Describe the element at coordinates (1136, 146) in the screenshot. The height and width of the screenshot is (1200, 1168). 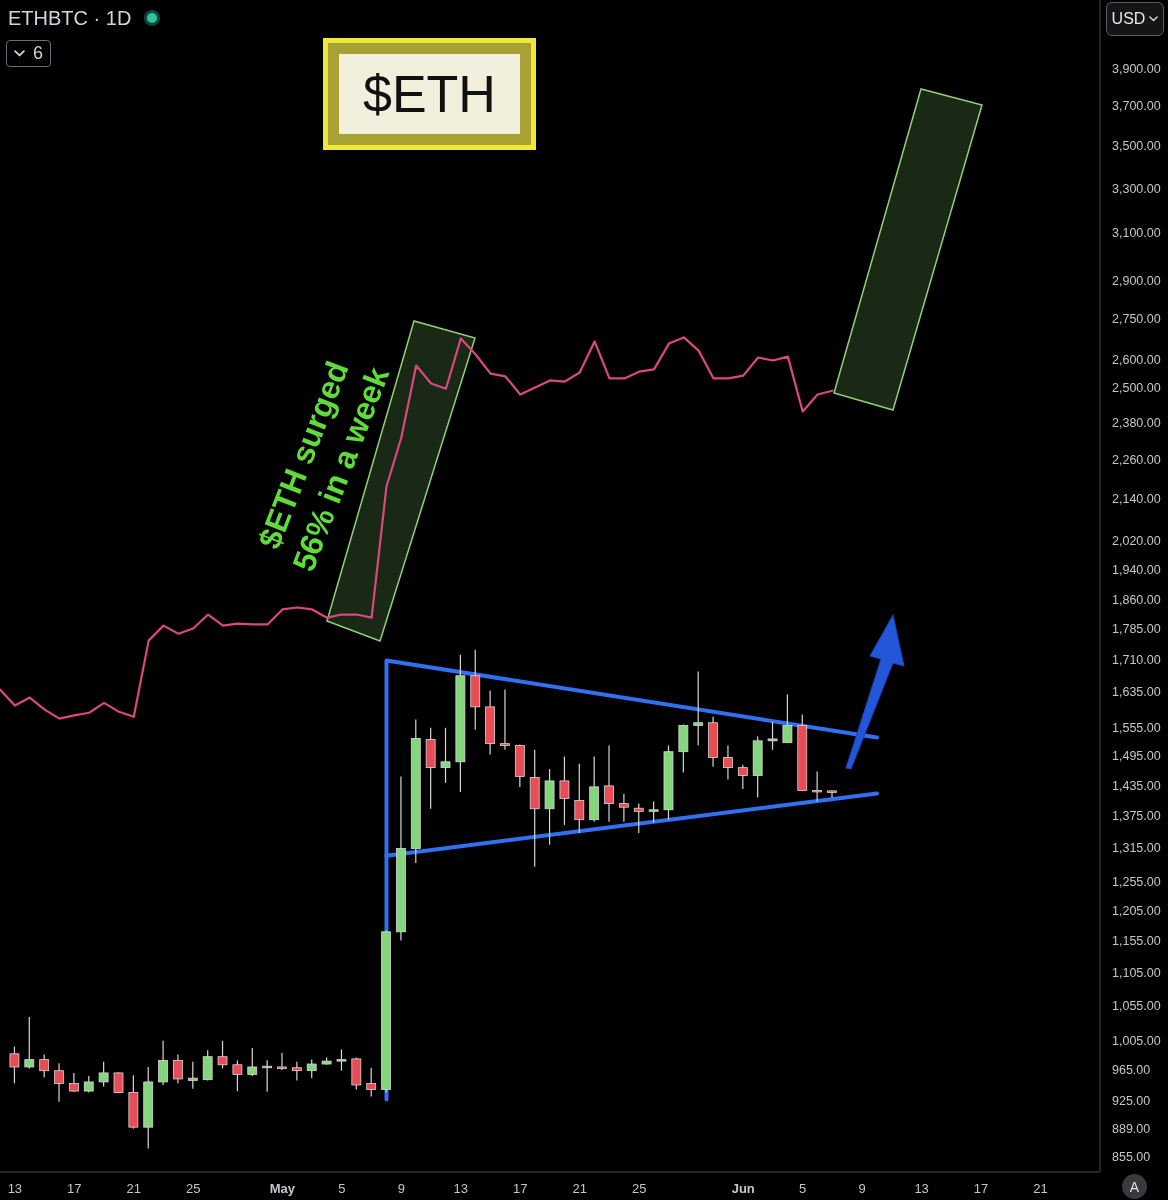
I see `y-tick-label: 3,500.00` at that location.